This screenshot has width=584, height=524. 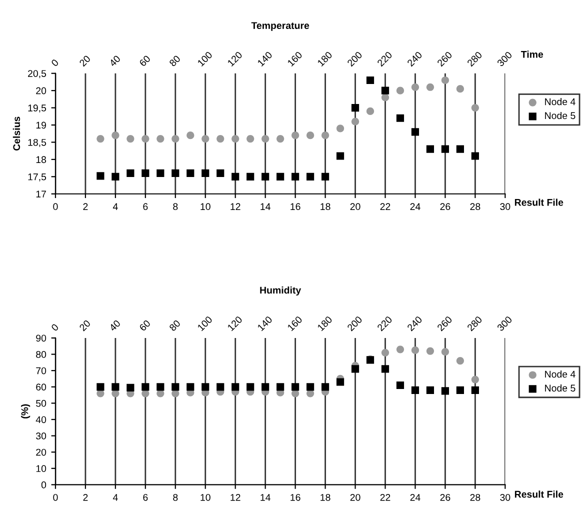 What do you see at coordinates (444, 324) in the screenshot?
I see `x2-tick-label: 260` at bounding box center [444, 324].